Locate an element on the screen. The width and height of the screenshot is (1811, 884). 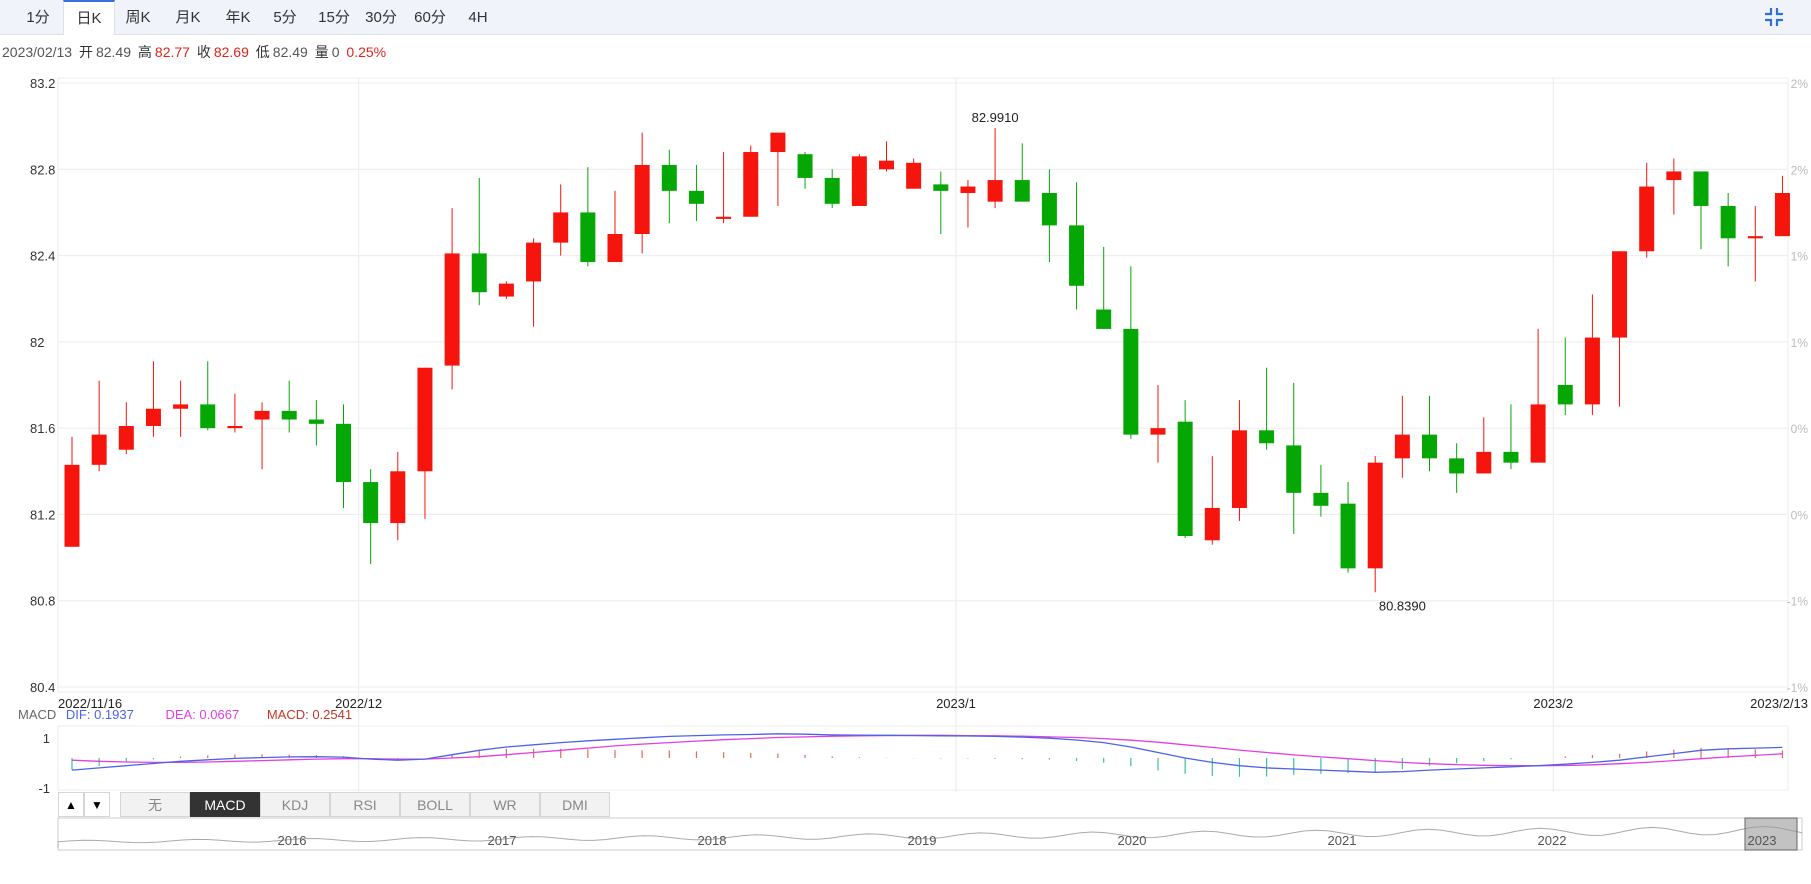
tab-9: 4H is located at coordinates (478, 17).